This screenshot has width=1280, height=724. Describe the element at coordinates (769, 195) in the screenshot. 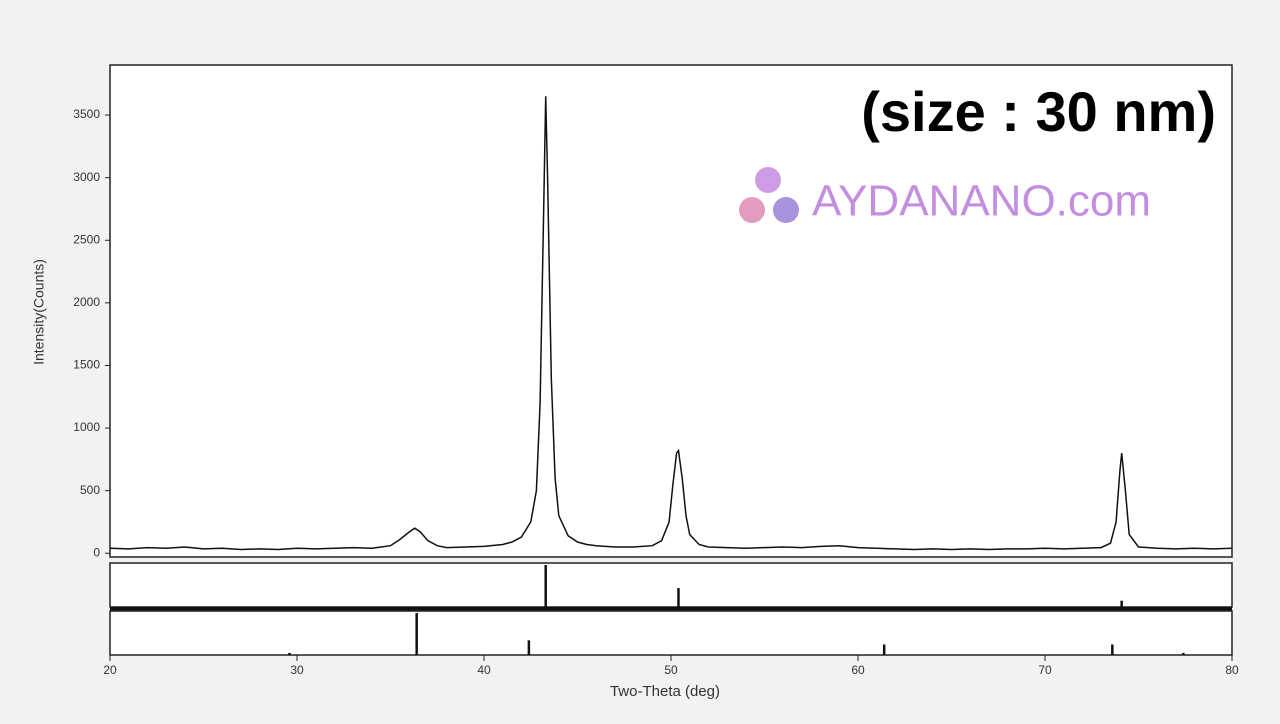

I see `logo-icon` at that location.